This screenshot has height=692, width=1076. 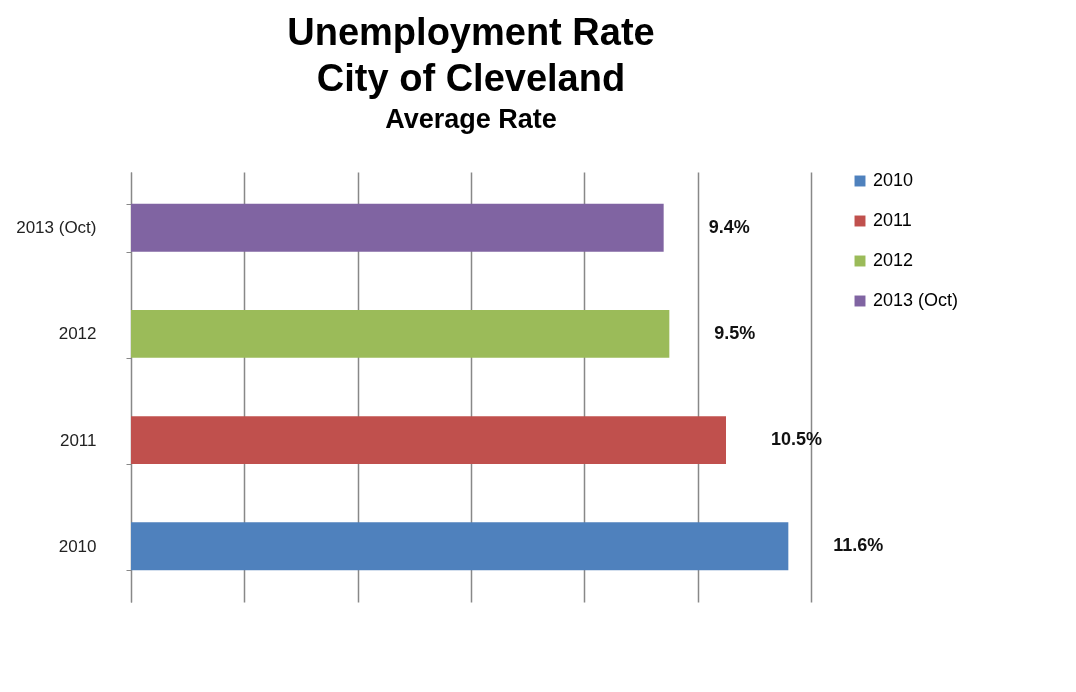 I want to click on chart-subtitle: Average Rate, so click(x=471, y=119).